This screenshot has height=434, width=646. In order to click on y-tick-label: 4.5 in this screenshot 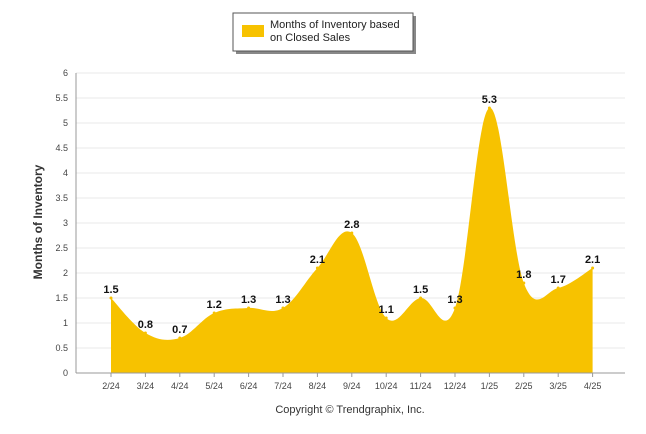, I will do `click(61, 148)`.